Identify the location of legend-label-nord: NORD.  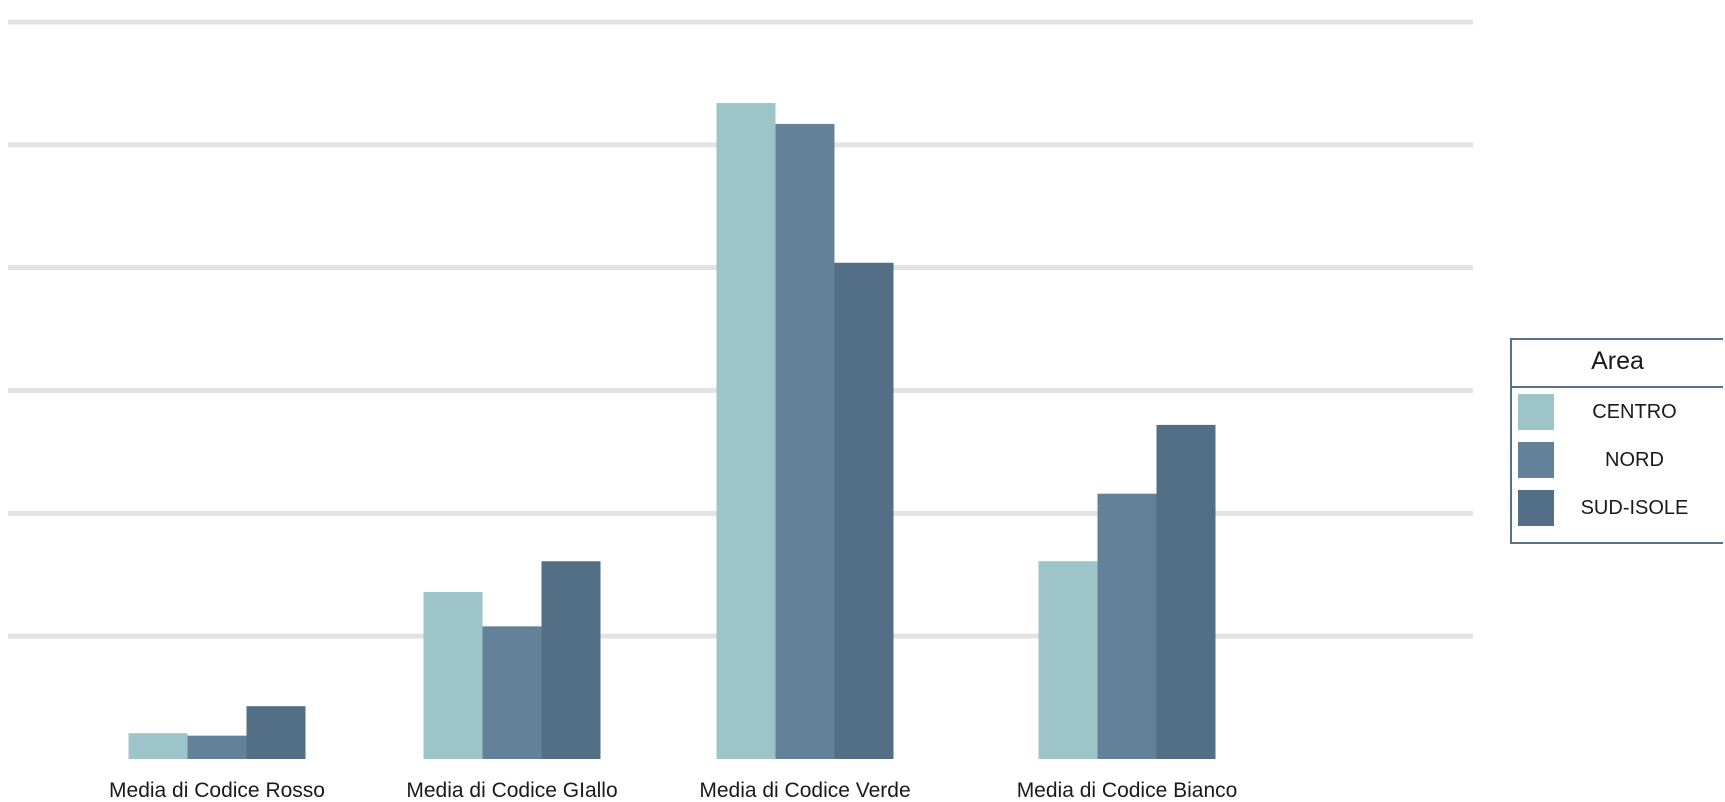
(1634, 459).